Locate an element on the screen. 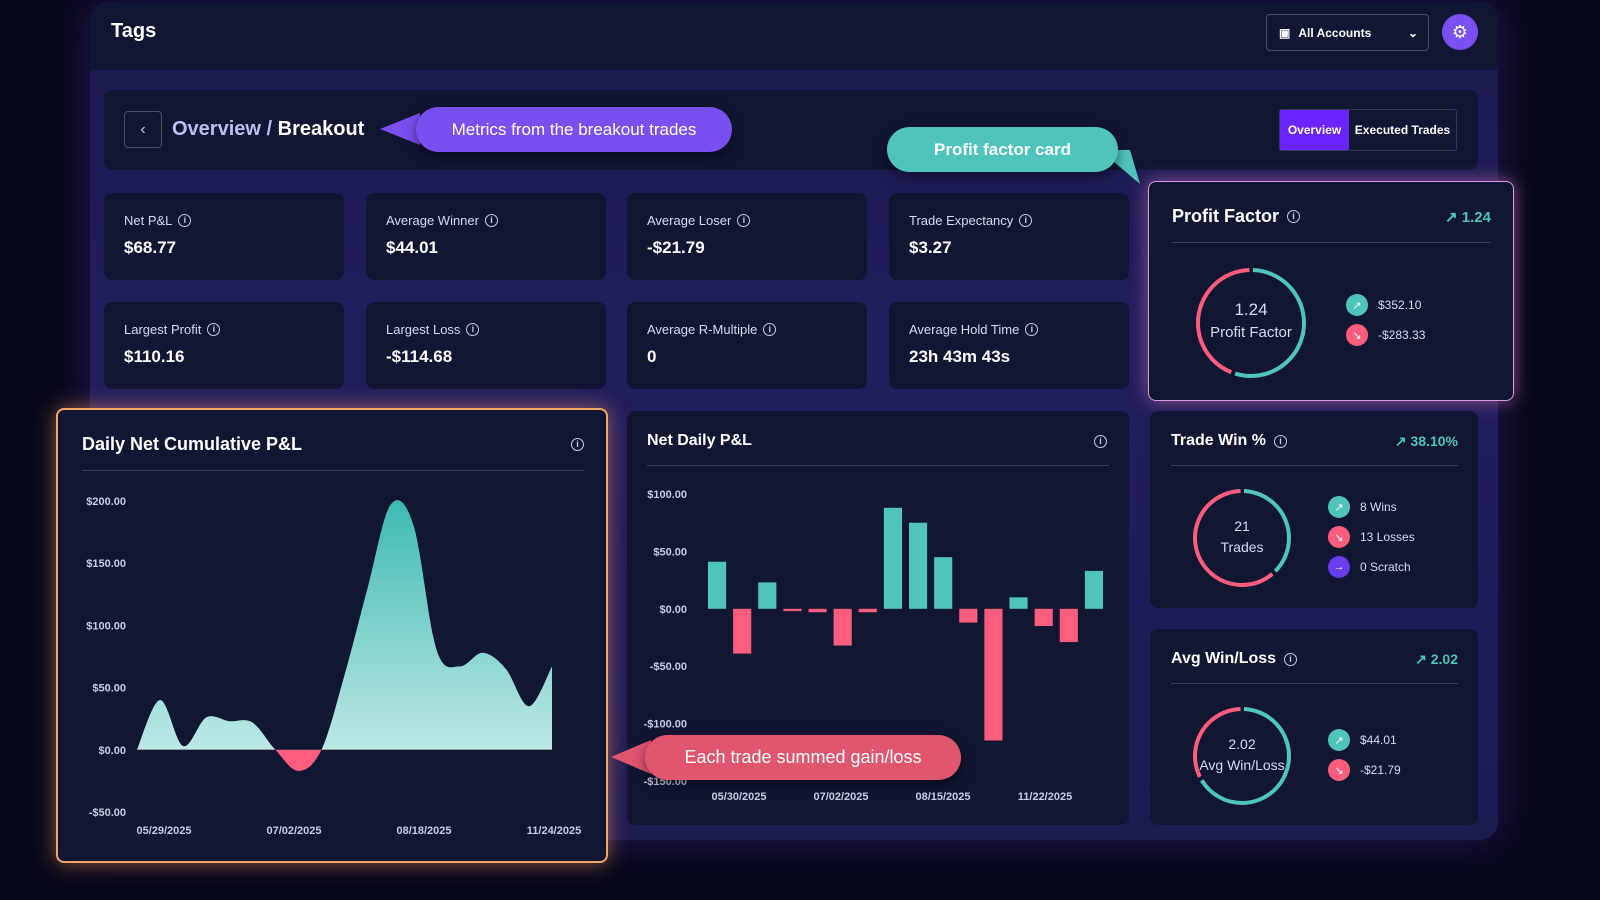 The height and width of the screenshot is (900, 1600). net-daily-callout: Each trade summed gain/loss is located at coordinates (803, 757).